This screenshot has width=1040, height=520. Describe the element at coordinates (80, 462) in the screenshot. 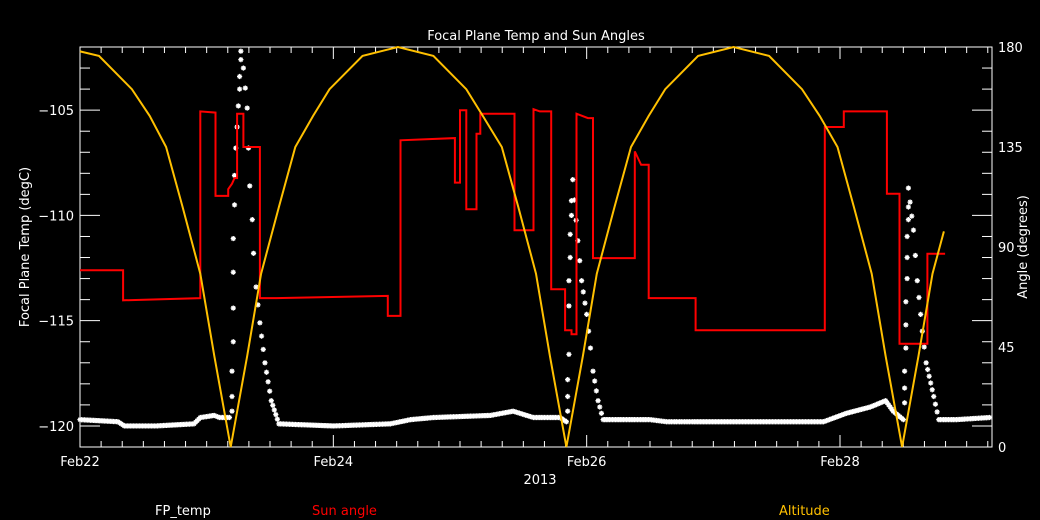

I see `x-tick-label: Feb22` at that location.